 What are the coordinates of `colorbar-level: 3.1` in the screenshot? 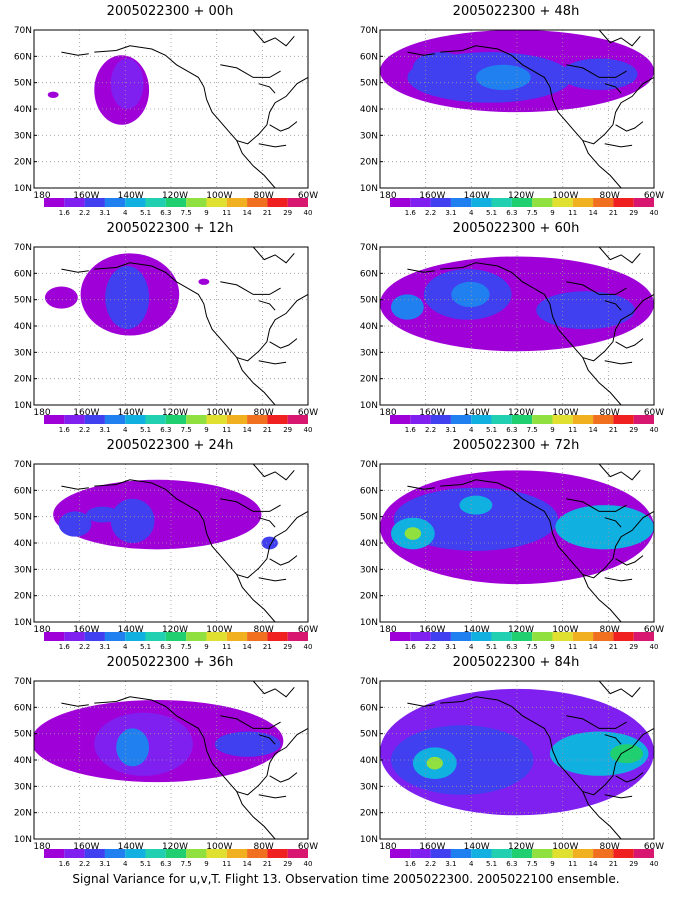 It's located at (104, 212).